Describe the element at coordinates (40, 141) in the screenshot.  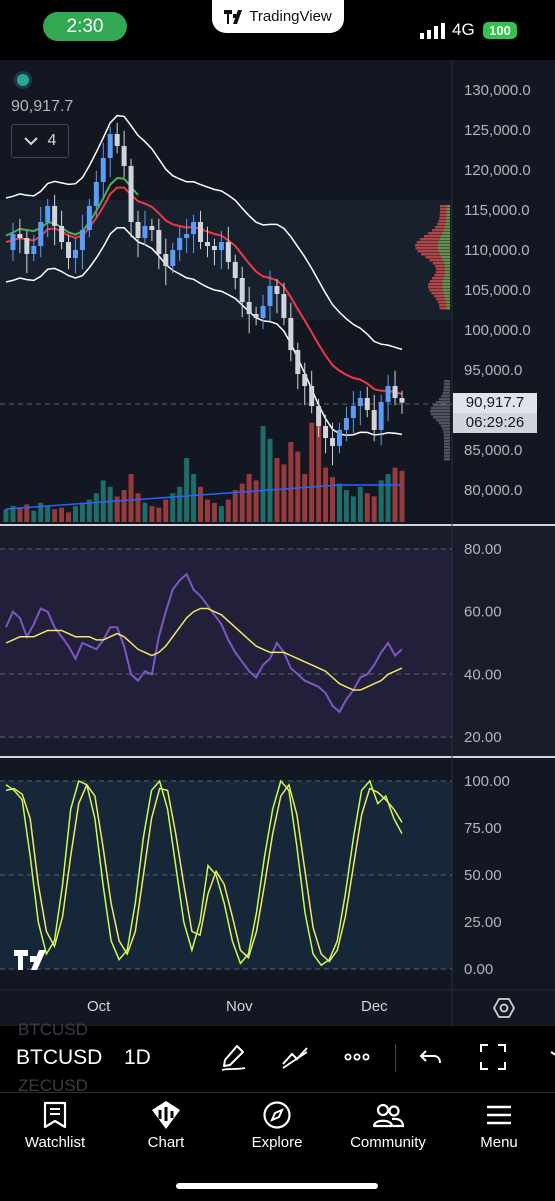
I see `indicators-collapse-button: 4` at that location.